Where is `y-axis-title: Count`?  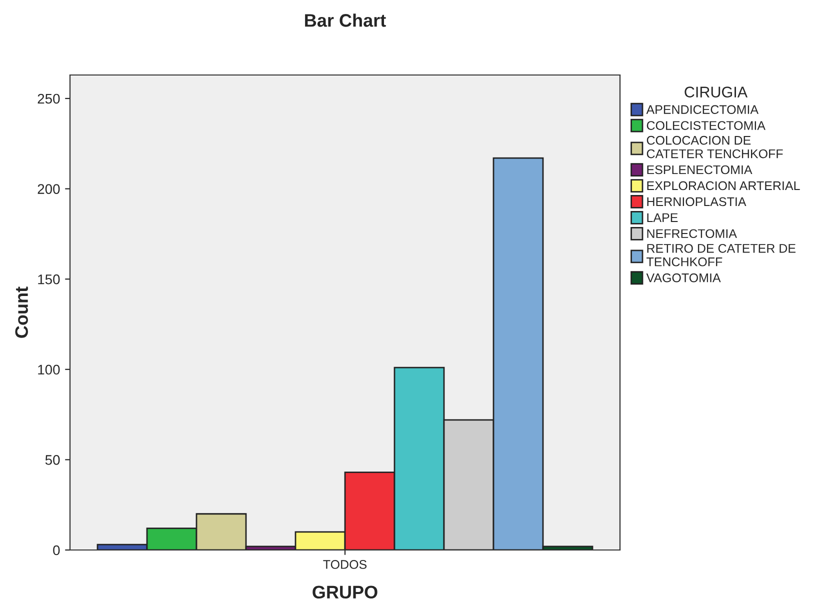
y-axis-title: Count is located at coordinates (21, 312).